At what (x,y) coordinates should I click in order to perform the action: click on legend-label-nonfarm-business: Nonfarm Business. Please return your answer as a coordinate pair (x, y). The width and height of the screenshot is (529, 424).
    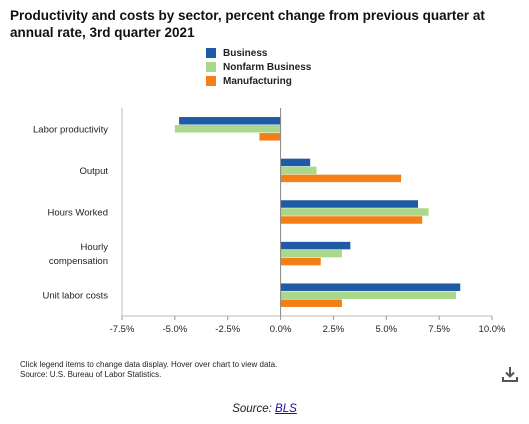
    Looking at the image, I should click on (267, 67).